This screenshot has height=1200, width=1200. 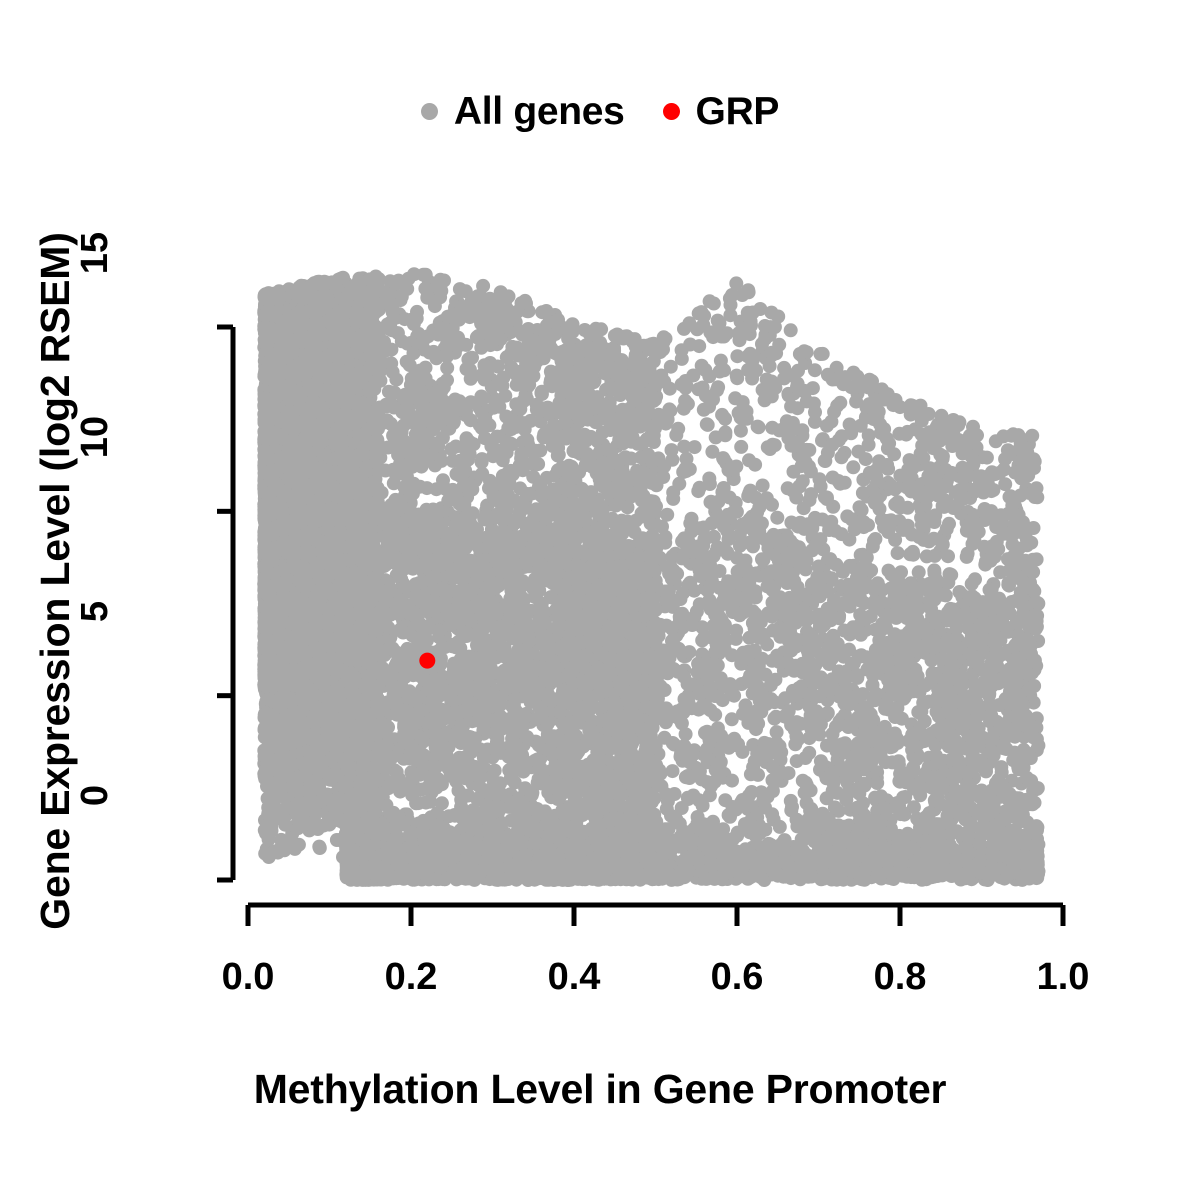 What do you see at coordinates (55, 581) in the screenshot?
I see `y-axis-label: Gene Expression Level (log2 RSEM)` at bounding box center [55, 581].